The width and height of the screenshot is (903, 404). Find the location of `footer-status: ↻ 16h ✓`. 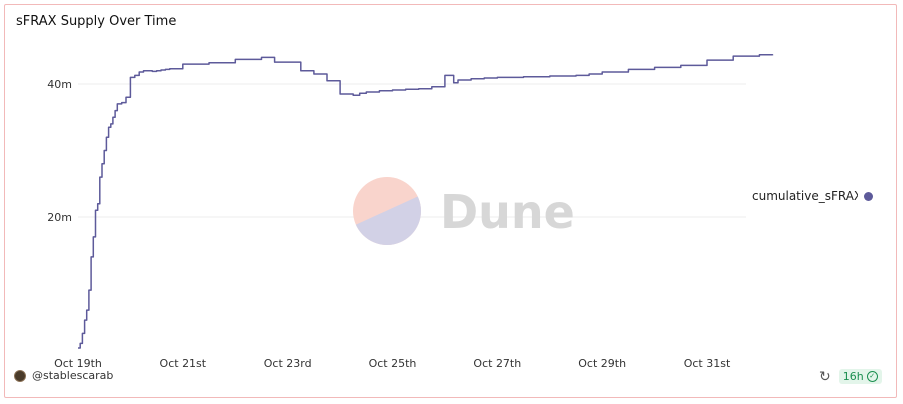

footer-status: ↻ 16h ✓ is located at coordinates (850, 376).